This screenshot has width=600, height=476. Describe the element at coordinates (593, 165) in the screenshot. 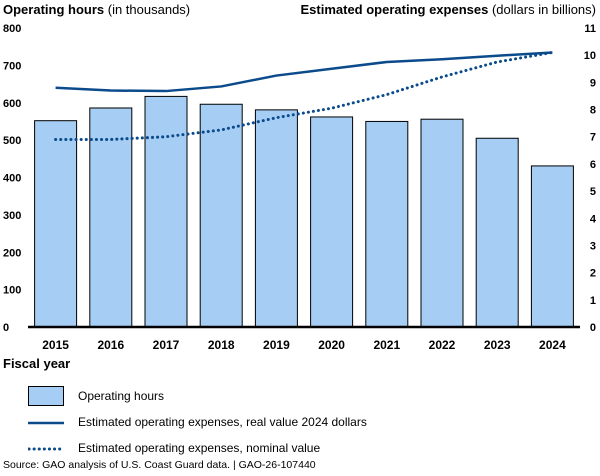

I see `right-tick-label: 6` at that location.